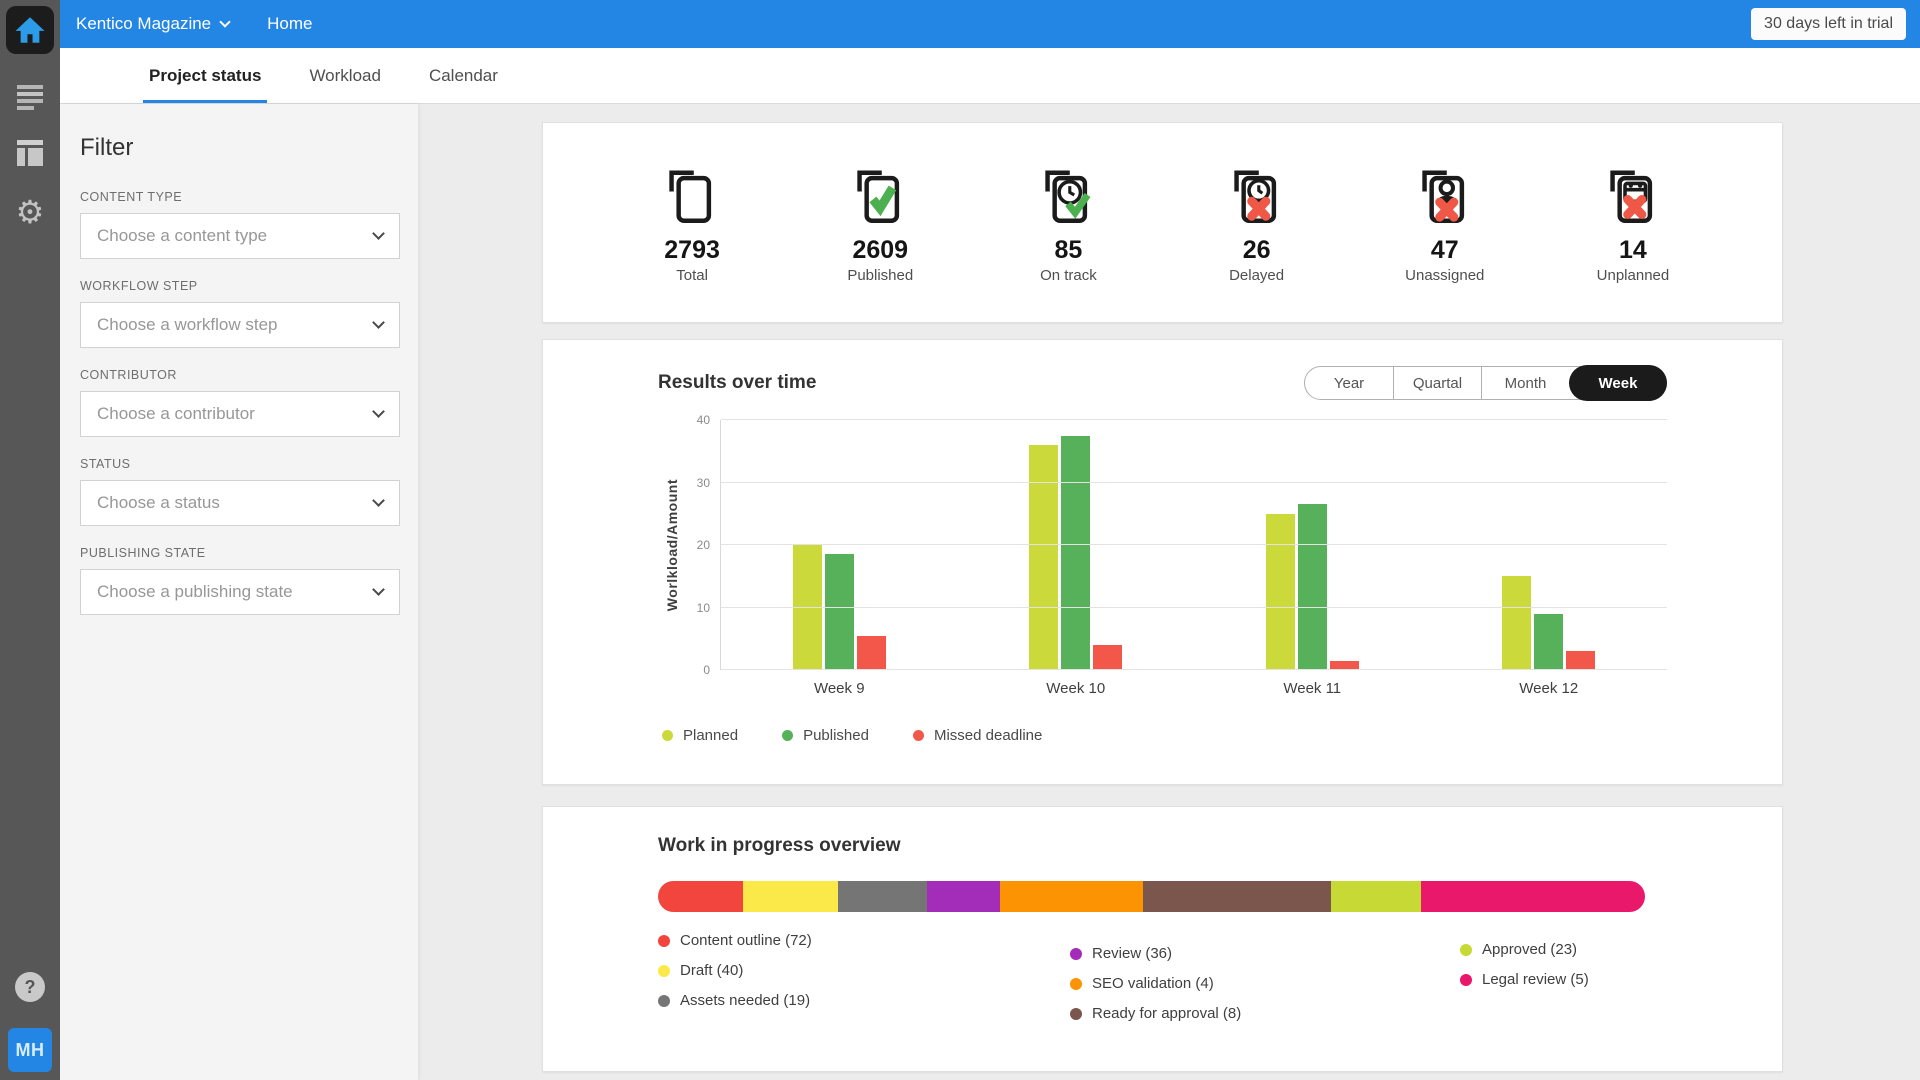 The image size is (1920, 1080). What do you see at coordinates (1153, 983) in the screenshot?
I see `legend-label: SEO validation (4)` at bounding box center [1153, 983].